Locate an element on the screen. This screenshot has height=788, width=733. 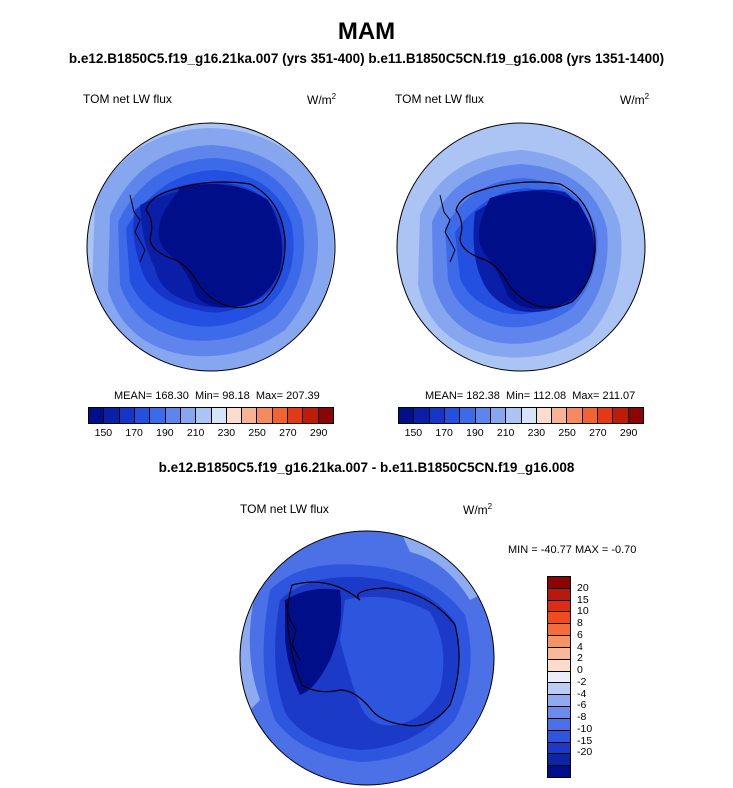
left-panel-variable: TOM net LW flux is located at coordinates (127, 99).